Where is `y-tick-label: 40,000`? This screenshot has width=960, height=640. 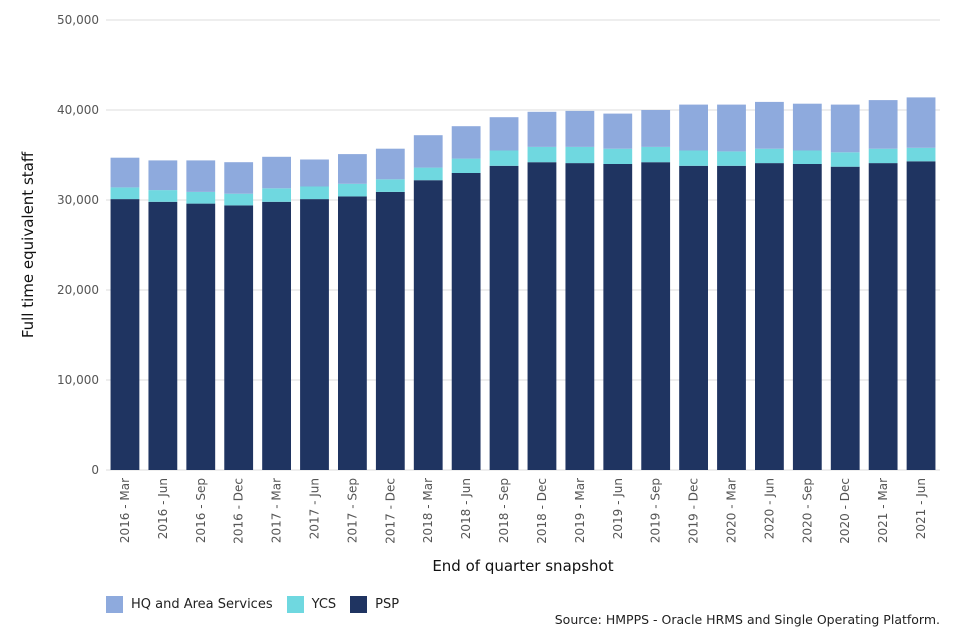 y-tick-label: 40,000 is located at coordinates (78, 110).